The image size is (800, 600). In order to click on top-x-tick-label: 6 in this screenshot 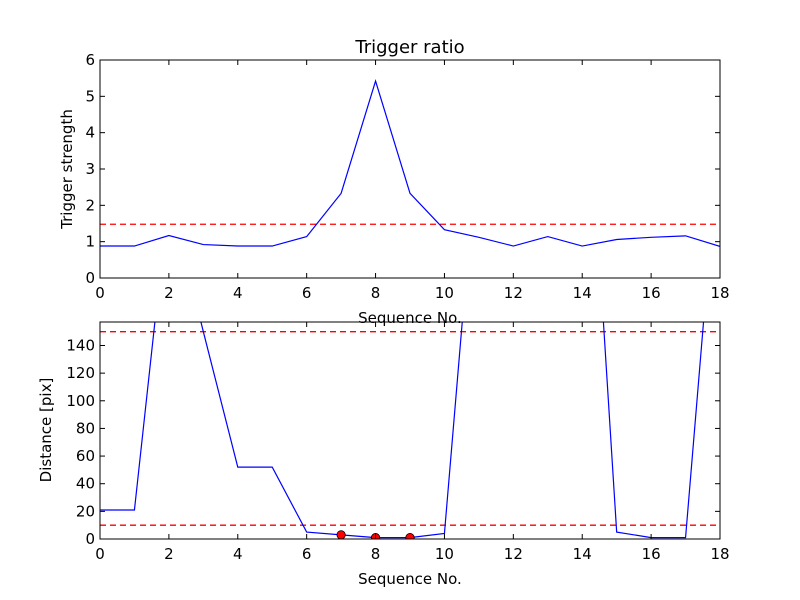, I will do `click(307, 293)`.